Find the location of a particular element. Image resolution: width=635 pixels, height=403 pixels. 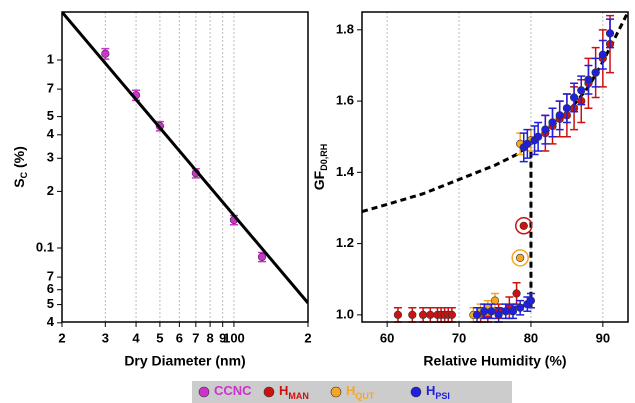

legend-label: HQUT is located at coordinates (360, 392).